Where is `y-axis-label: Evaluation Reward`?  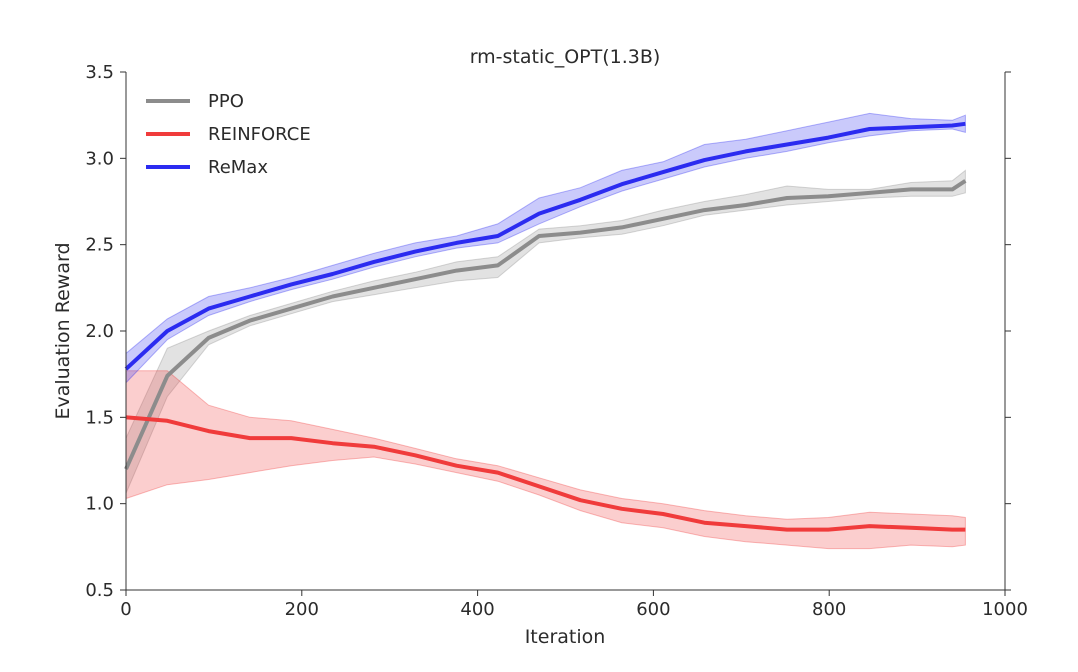
y-axis-label: Evaluation Reward is located at coordinates (63, 330).